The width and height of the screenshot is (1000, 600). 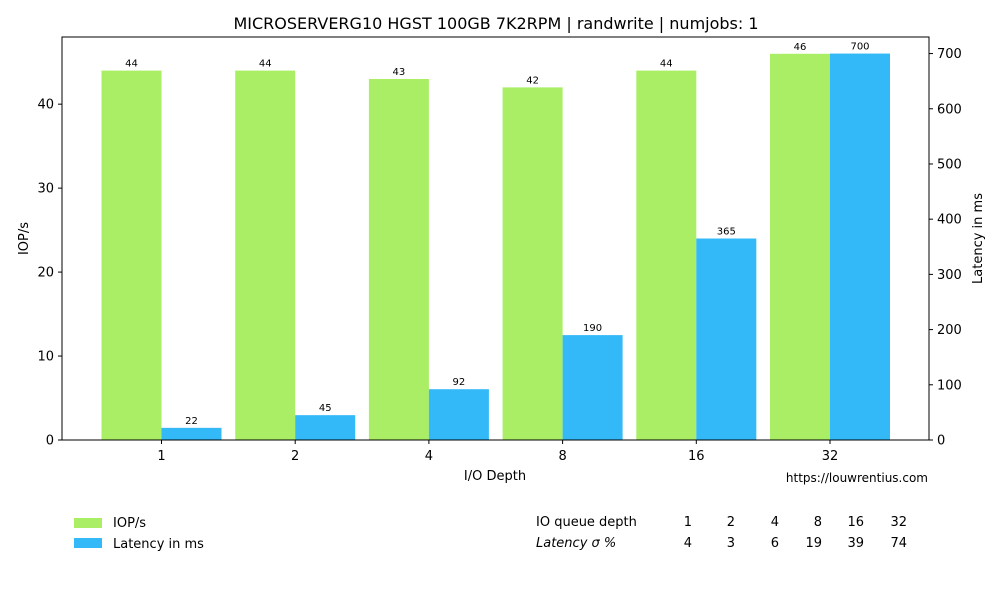 I want to click on stats-sigma-2: 3, so click(x=731, y=543).